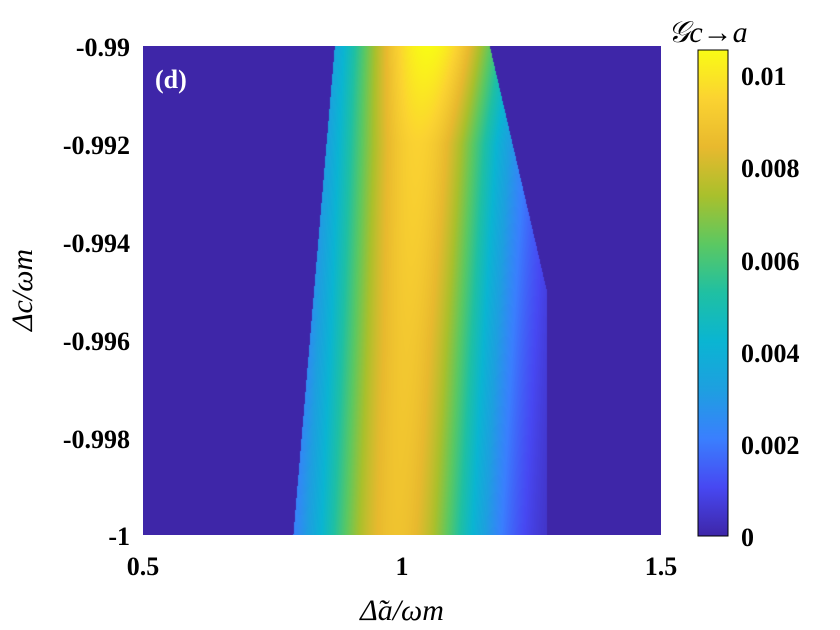 The height and width of the screenshot is (630, 840). I want to click on colorbar-tick-label: 0.008, so click(770, 168).